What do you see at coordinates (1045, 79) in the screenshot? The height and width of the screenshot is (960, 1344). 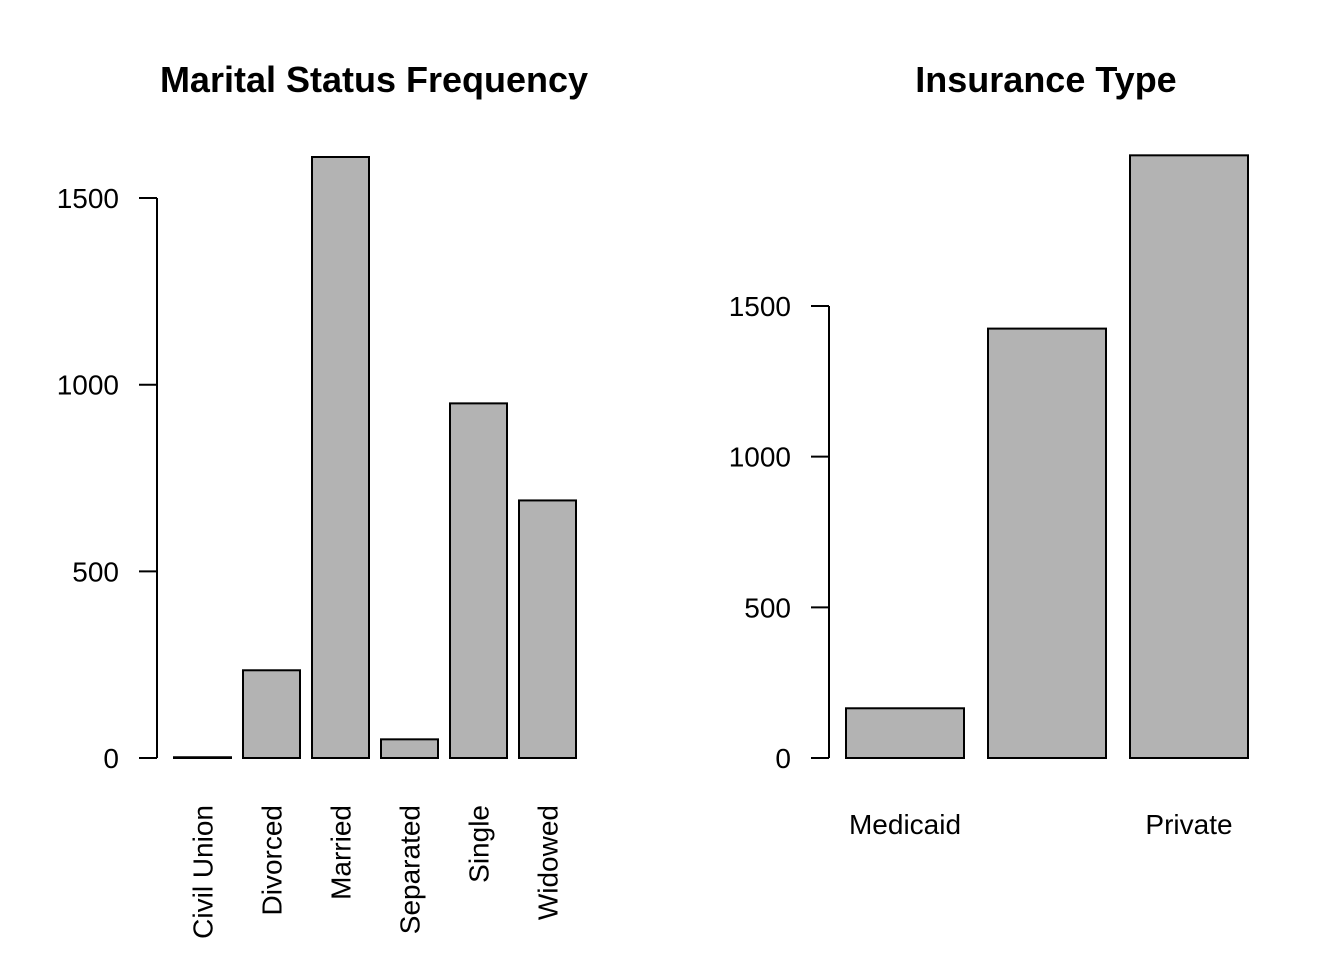 I see `chart-title: Insurance Type` at bounding box center [1045, 79].